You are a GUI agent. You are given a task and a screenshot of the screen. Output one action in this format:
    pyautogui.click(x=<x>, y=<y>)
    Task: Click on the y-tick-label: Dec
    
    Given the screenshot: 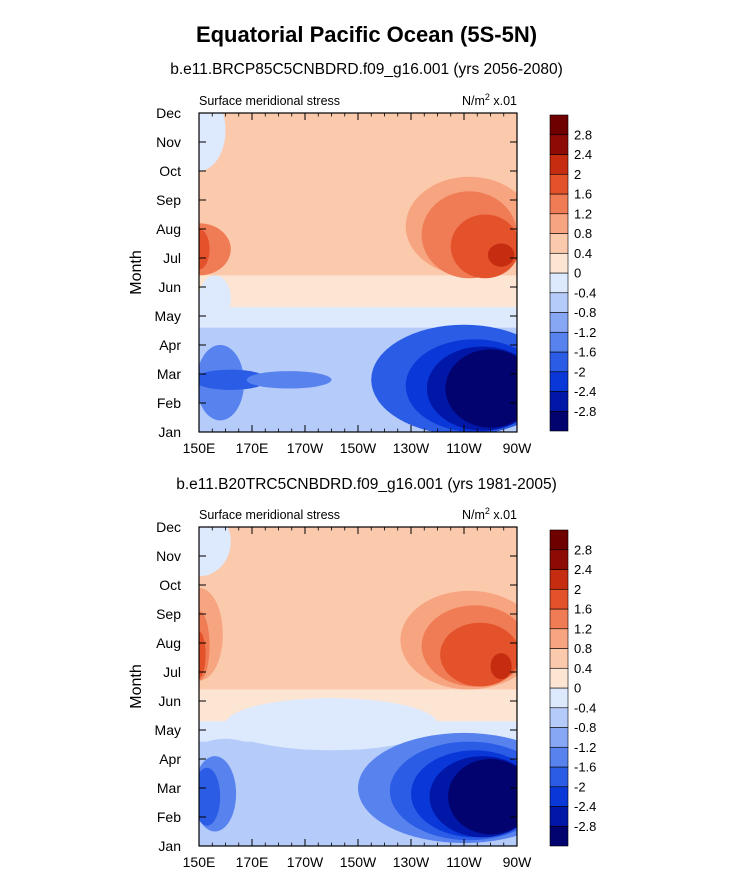 What is the action you would take?
    pyautogui.click(x=168, y=113)
    